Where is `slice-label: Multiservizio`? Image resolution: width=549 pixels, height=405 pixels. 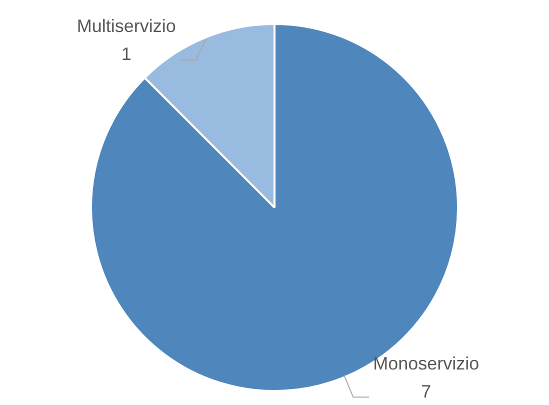
slice-label: Multiservizio is located at coordinates (126, 26).